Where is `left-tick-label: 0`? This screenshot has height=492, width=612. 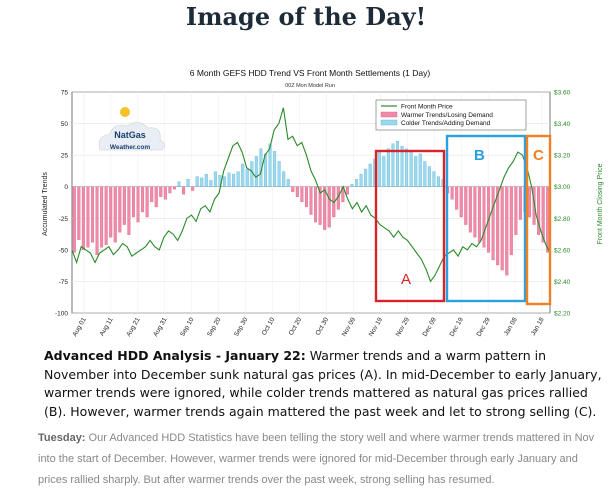
left-tick-label: 0 is located at coordinates (66, 187).